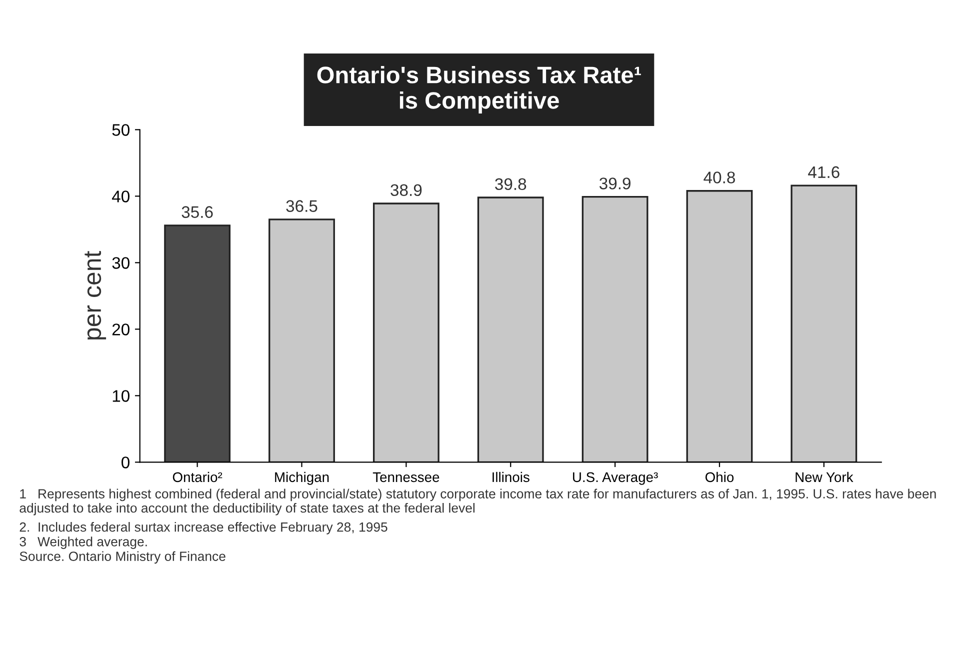 This screenshot has width=958, height=665. What do you see at coordinates (121, 396) in the screenshot?
I see `y-tick-label: 10` at bounding box center [121, 396].